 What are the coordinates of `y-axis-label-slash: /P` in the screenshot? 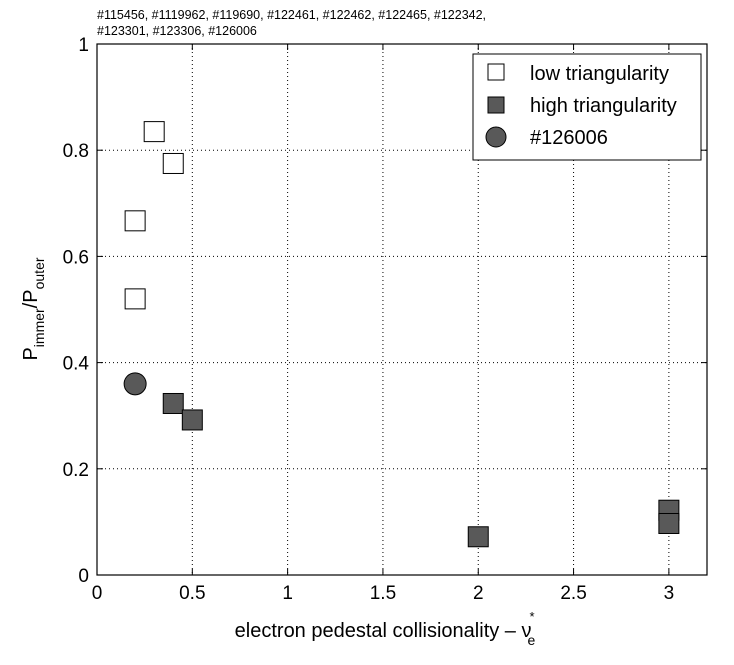 It's located at (31, 298).